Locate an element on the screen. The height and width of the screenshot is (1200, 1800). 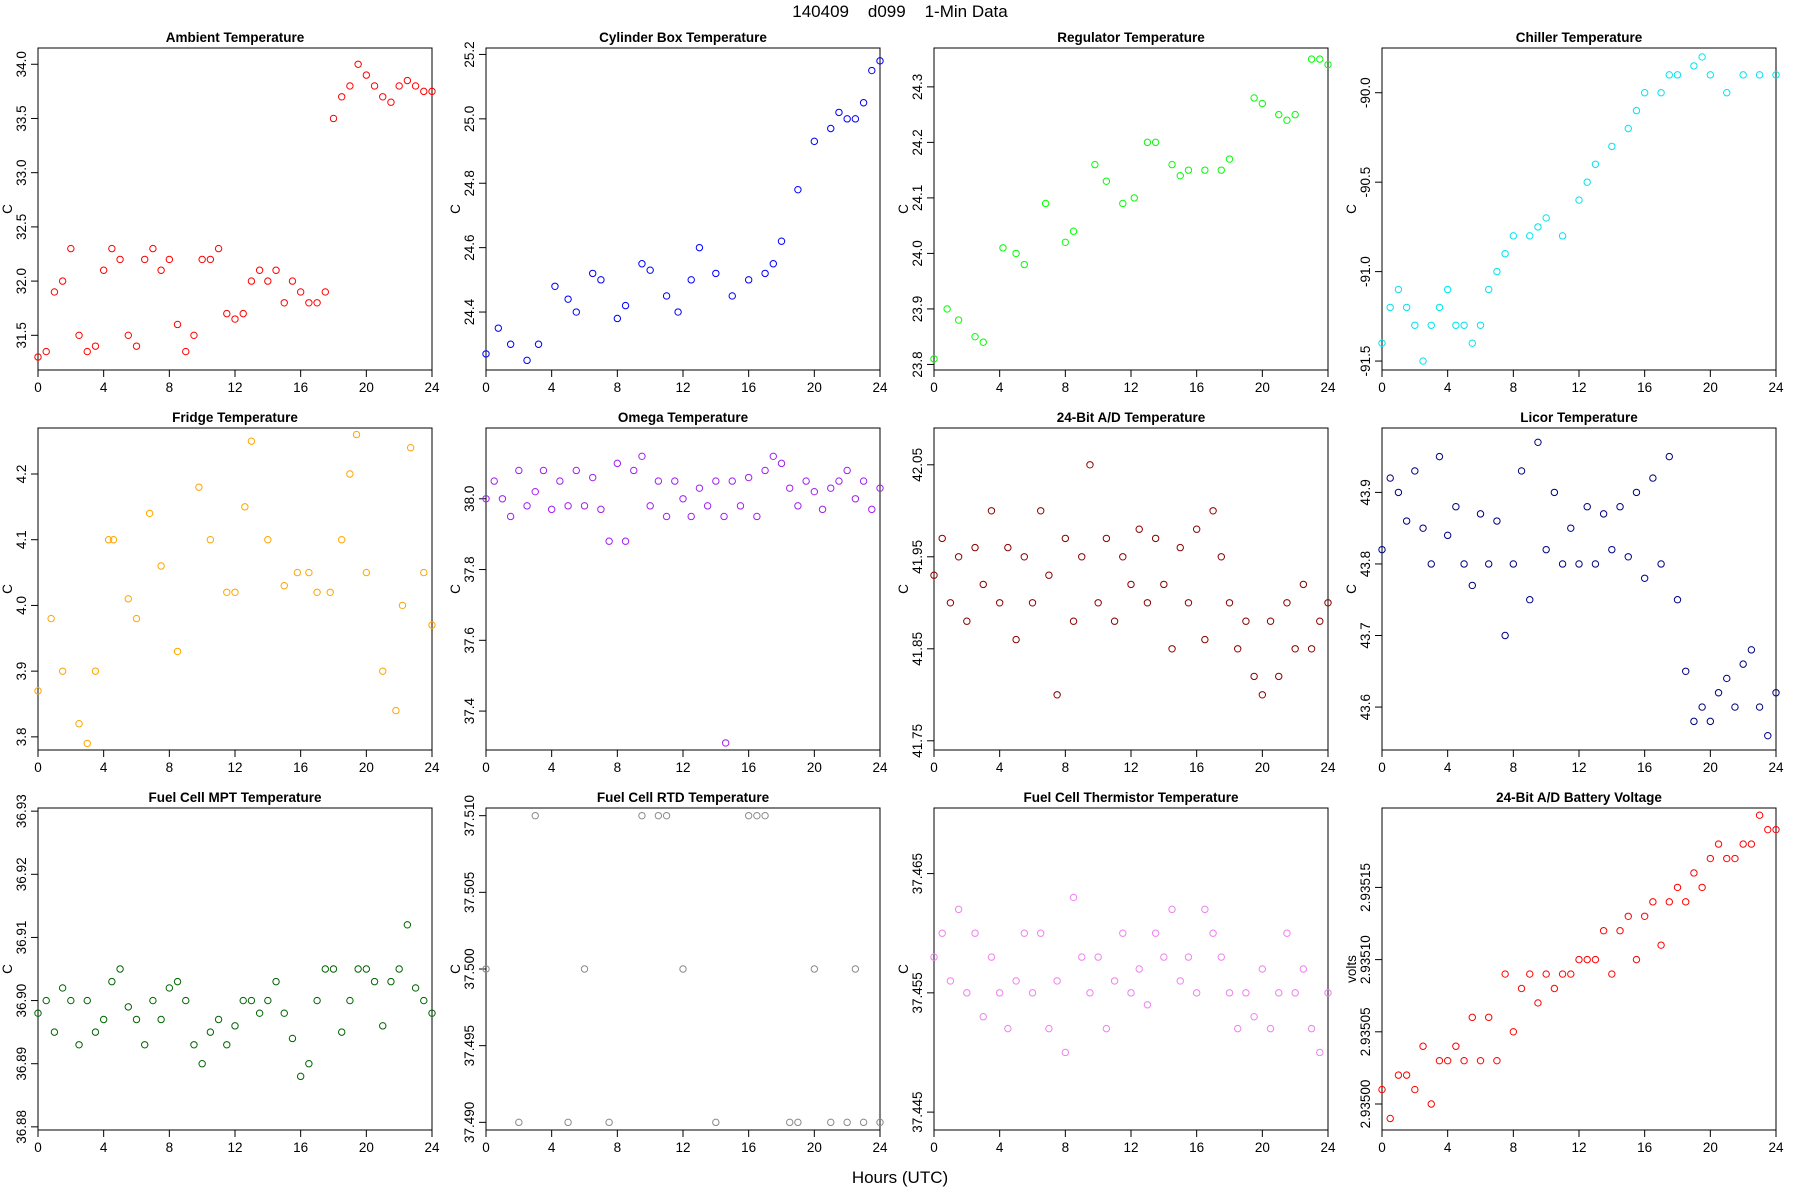
y-tick-label: 36.89 is located at coordinates (21, 1064).